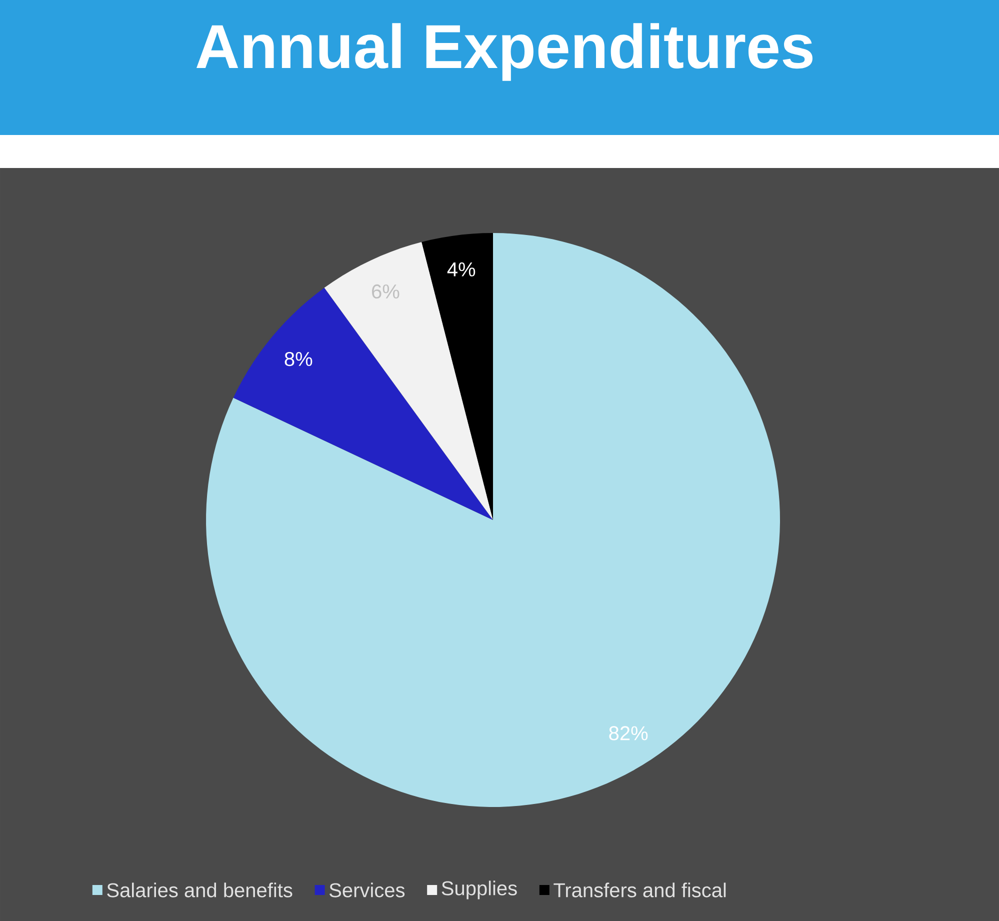 The height and width of the screenshot is (921, 999). Describe the element at coordinates (628, 733) in the screenshot. I see `data-label: 82%` at that location.